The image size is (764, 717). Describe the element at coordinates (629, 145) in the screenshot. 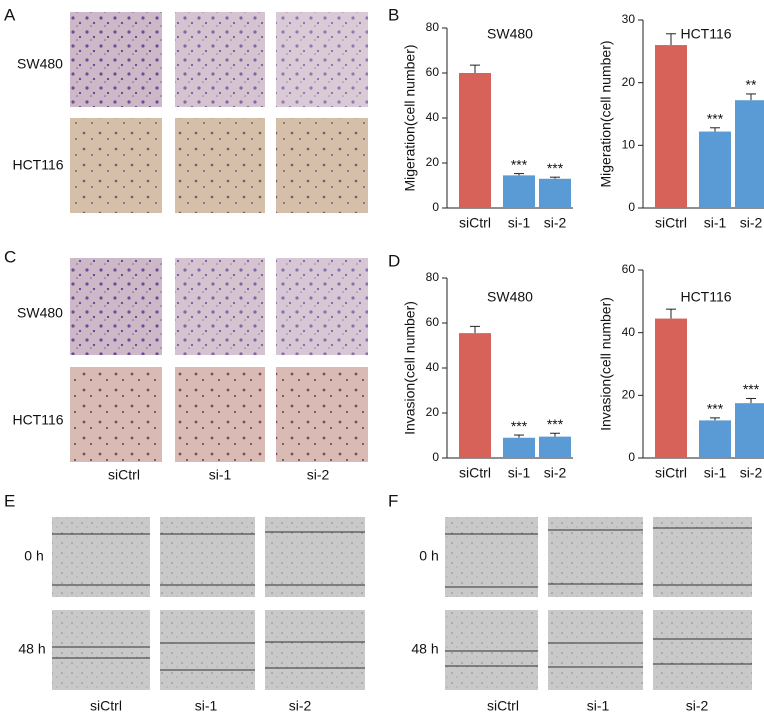

I see `y-tick-label: 10` at that location.